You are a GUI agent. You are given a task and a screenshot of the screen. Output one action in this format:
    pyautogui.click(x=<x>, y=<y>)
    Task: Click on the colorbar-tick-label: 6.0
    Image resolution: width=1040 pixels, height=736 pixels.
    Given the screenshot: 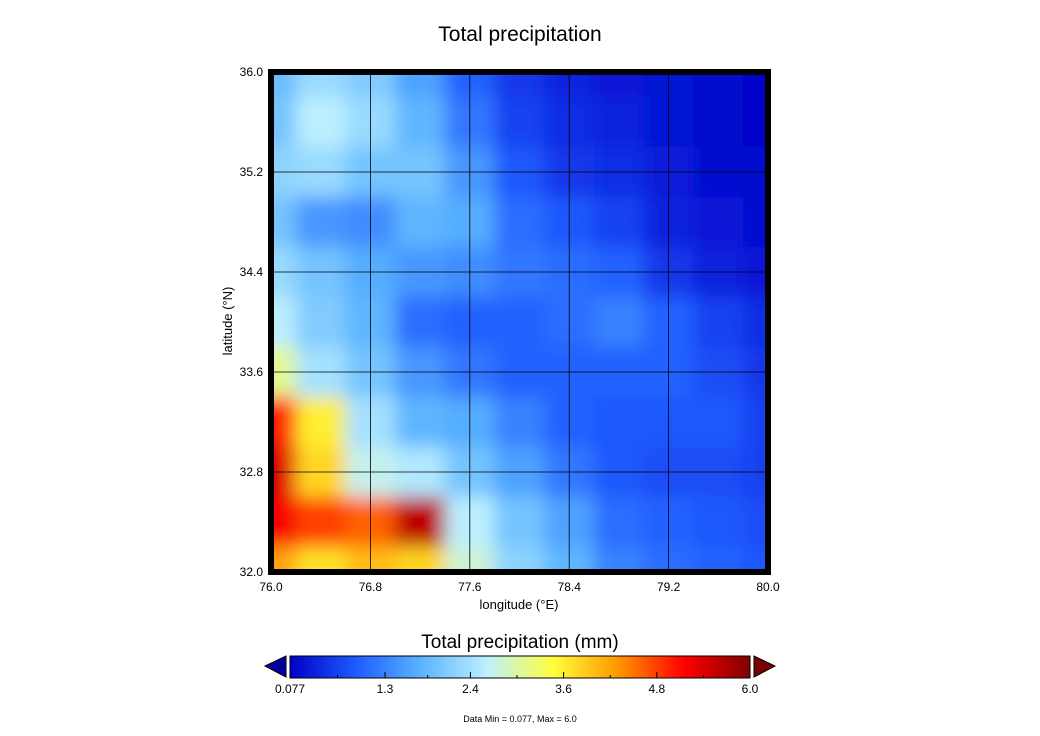 What is the action you would take?
    pyautogui.click(x=750, y=689)
    